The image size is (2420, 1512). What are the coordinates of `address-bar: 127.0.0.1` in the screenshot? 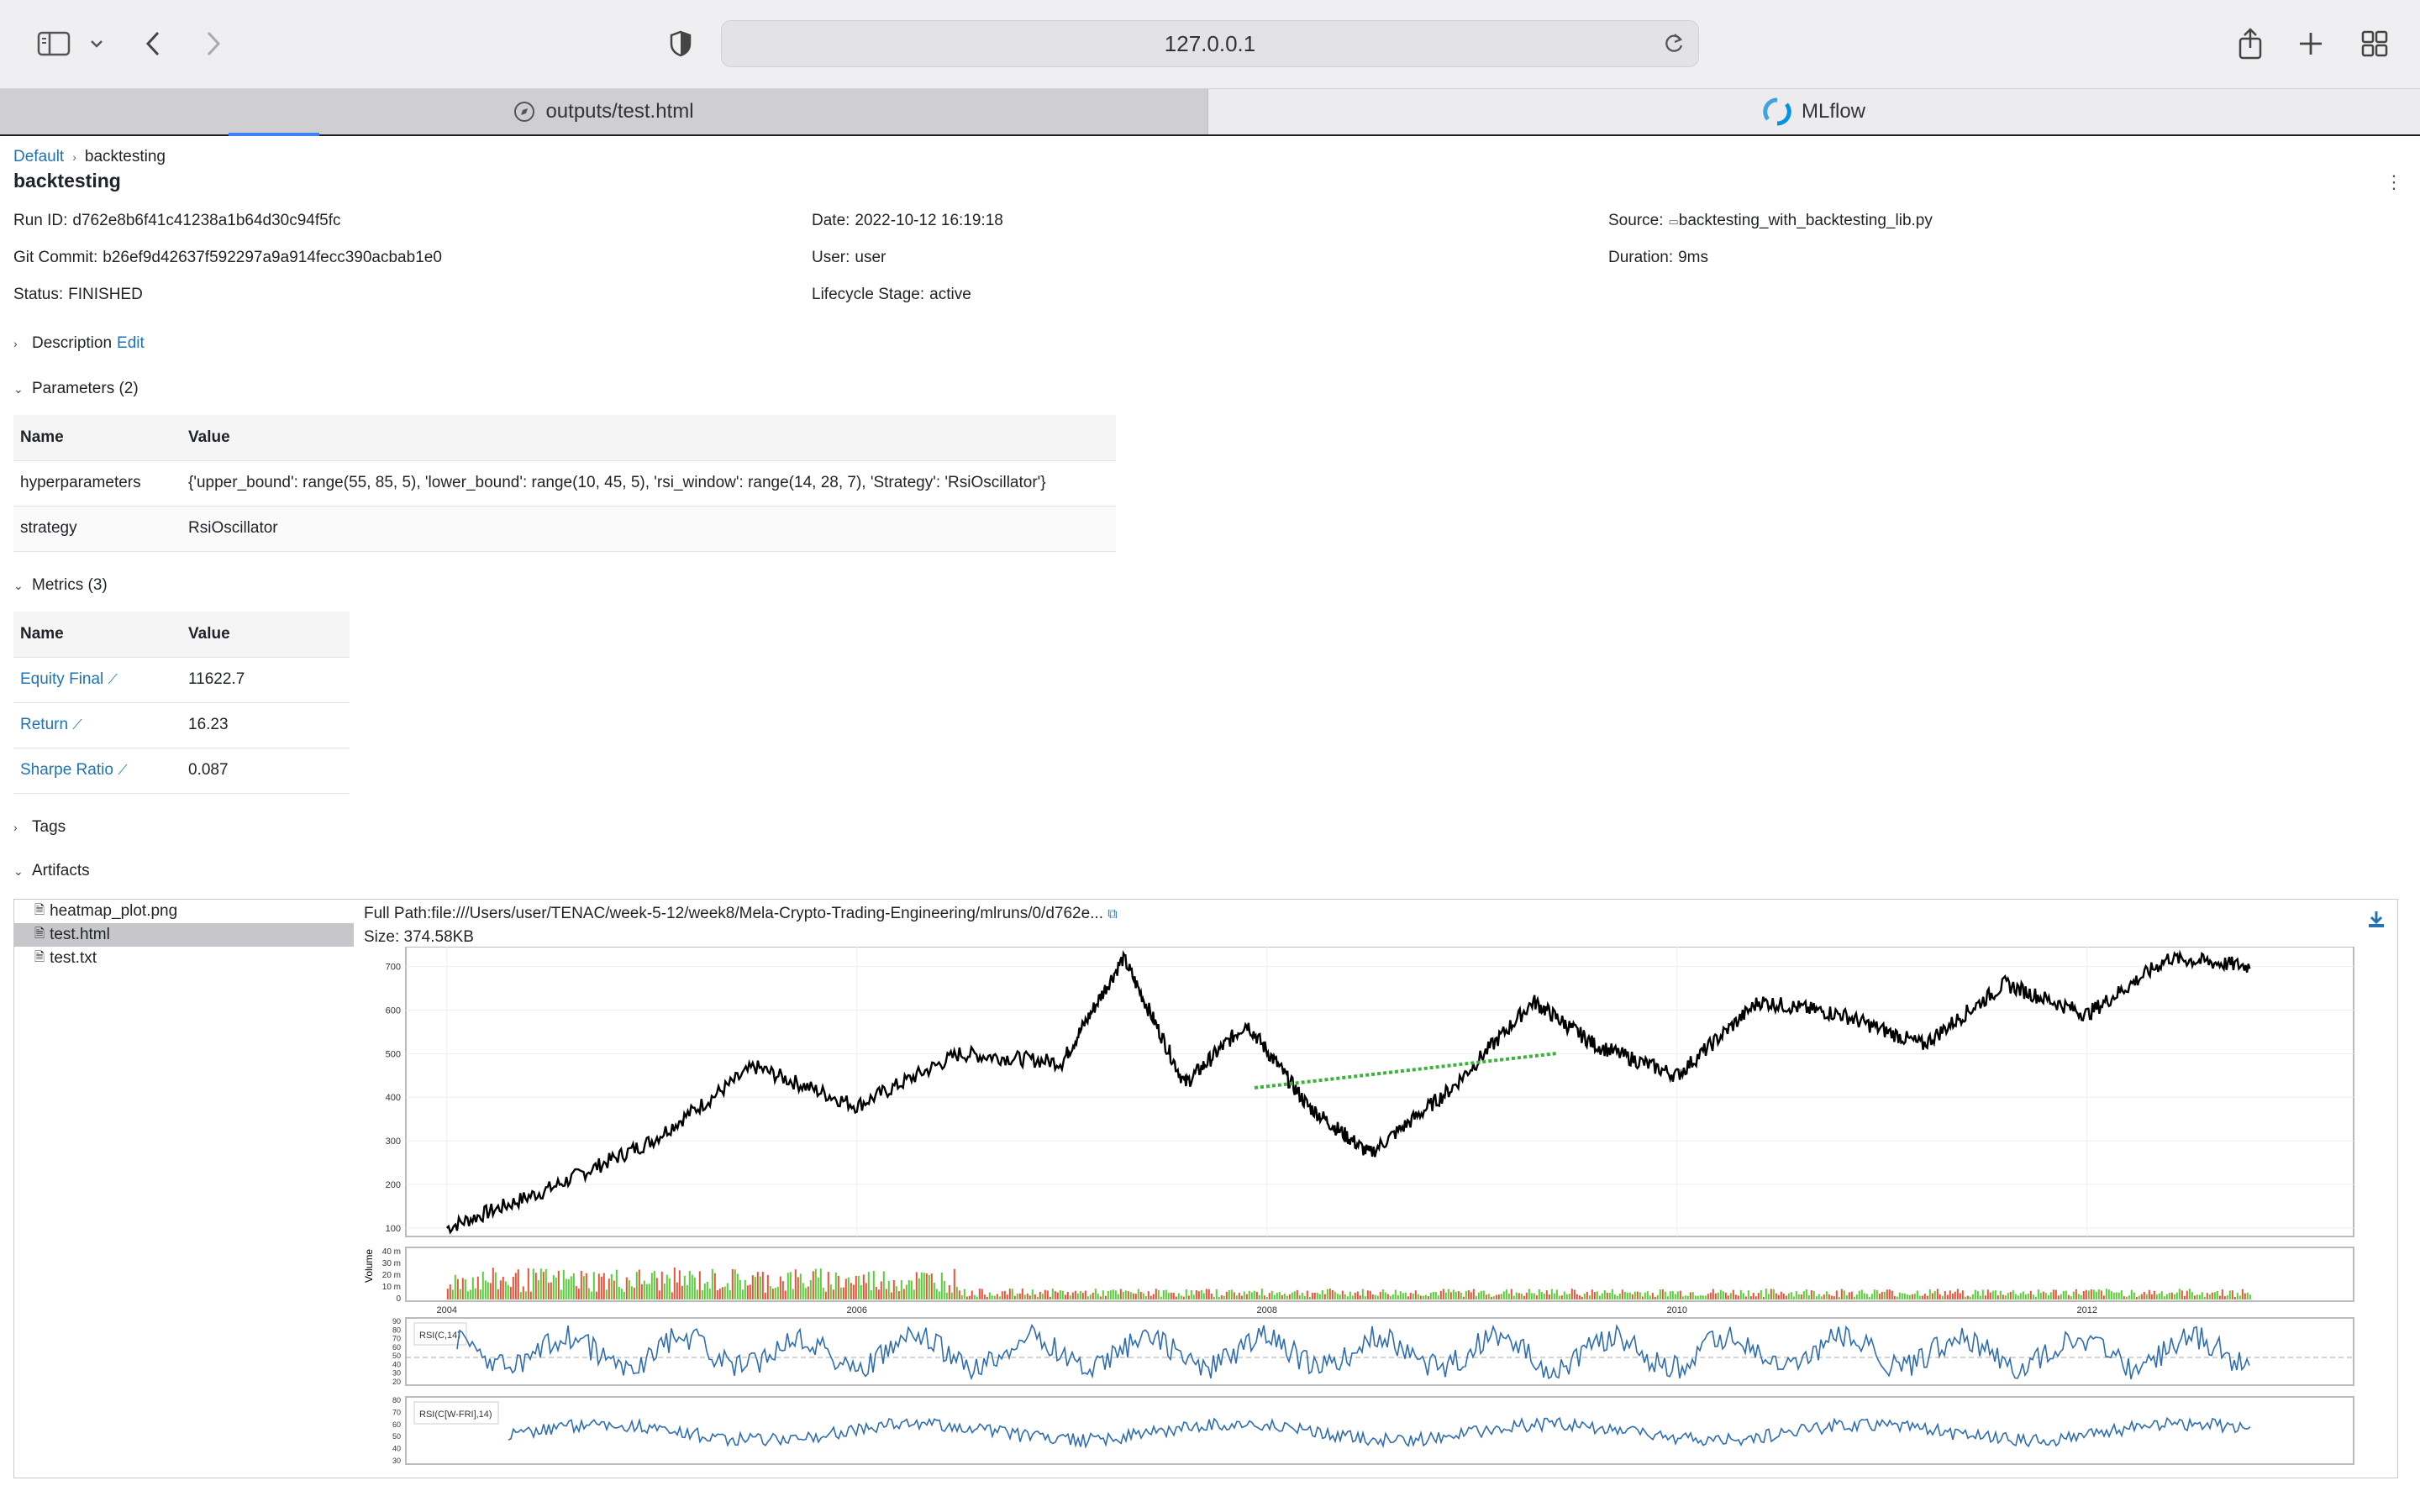 It's located at (1210, 43).